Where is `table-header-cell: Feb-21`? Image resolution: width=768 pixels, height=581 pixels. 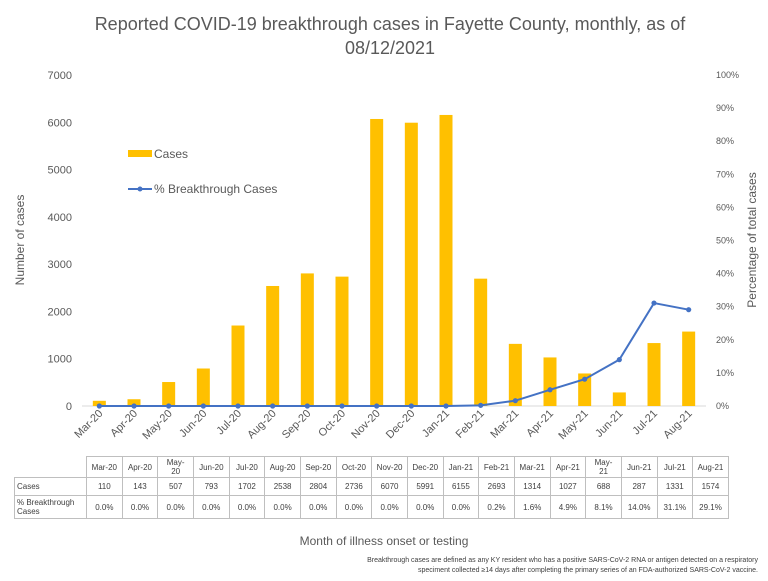 table-header-cell: Feb-21 is located at coordinates (496, 467).